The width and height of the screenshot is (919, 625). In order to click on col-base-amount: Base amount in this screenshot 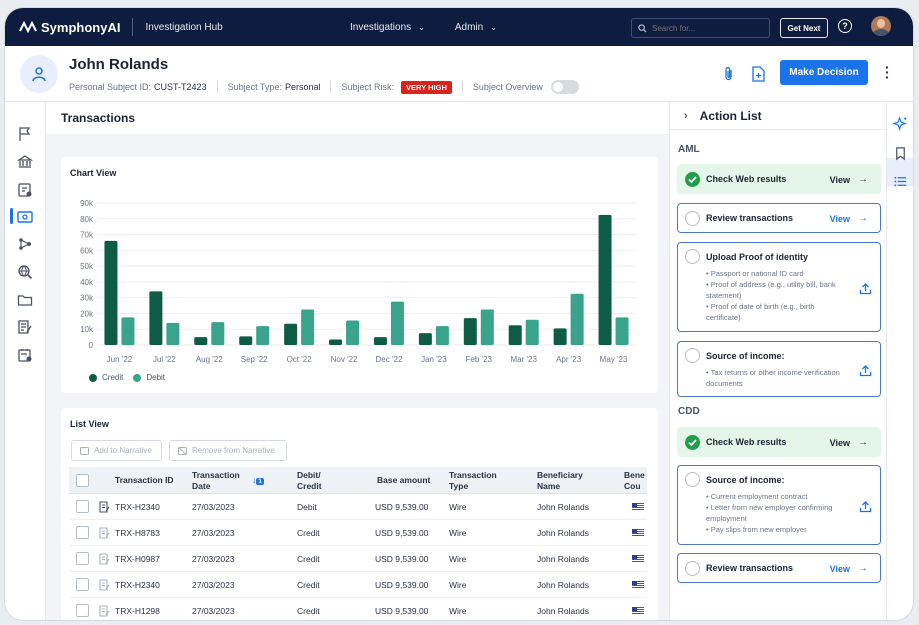, I will do `click(404, 480)`.